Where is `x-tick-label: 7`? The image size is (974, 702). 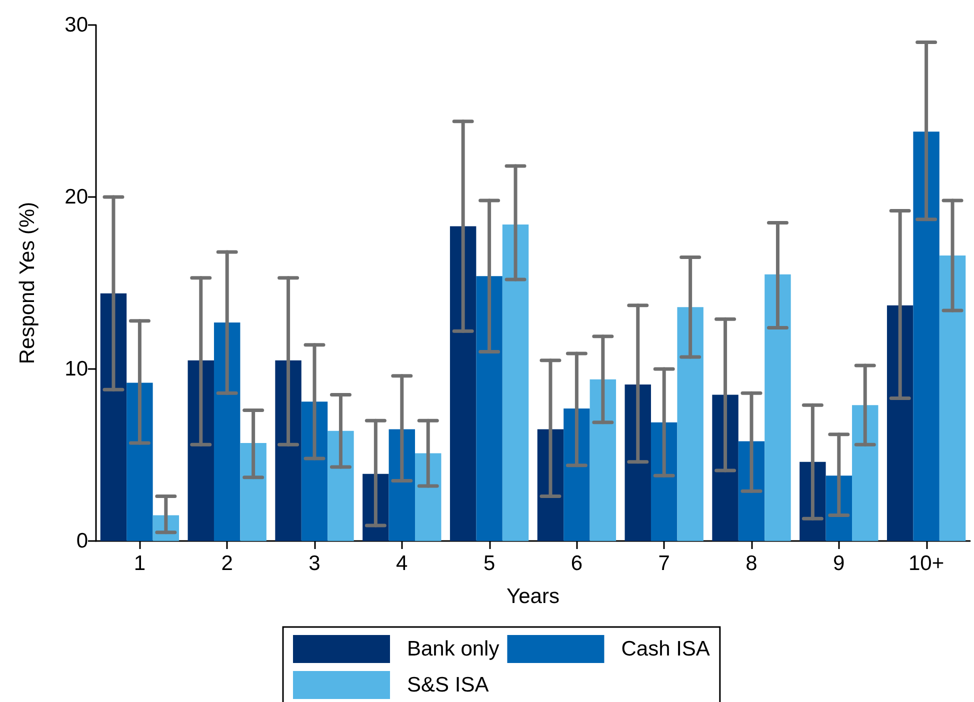
x-tick-label: 7 is located at coordinates (664, 563).